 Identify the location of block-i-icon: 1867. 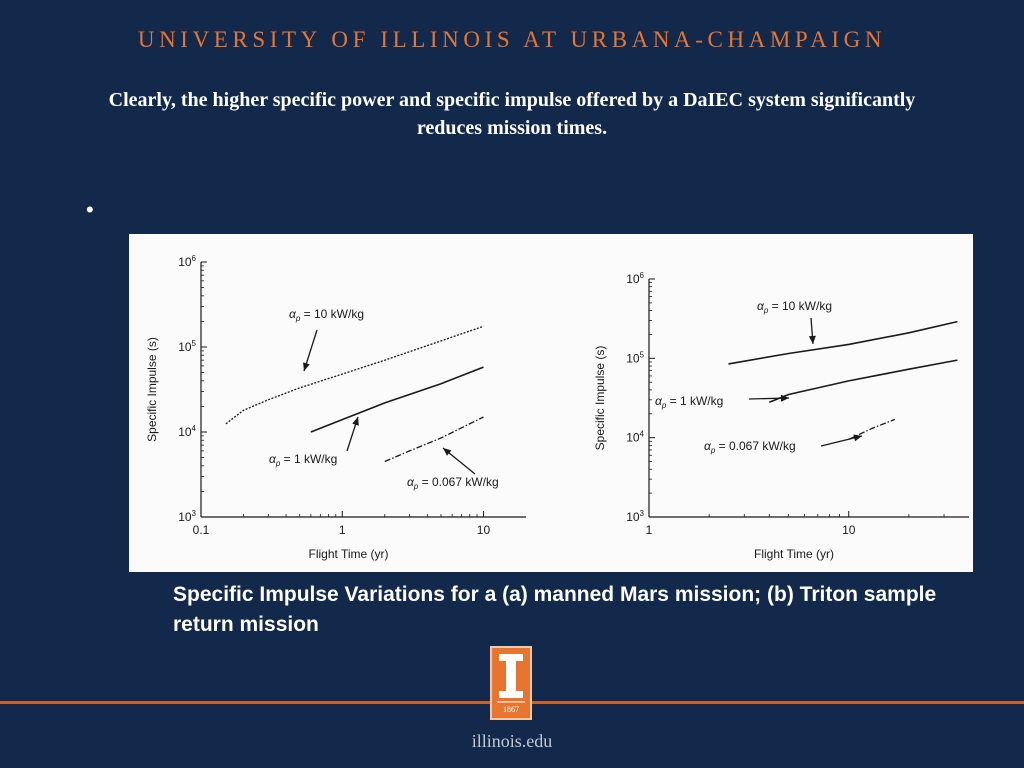
(511, 684).